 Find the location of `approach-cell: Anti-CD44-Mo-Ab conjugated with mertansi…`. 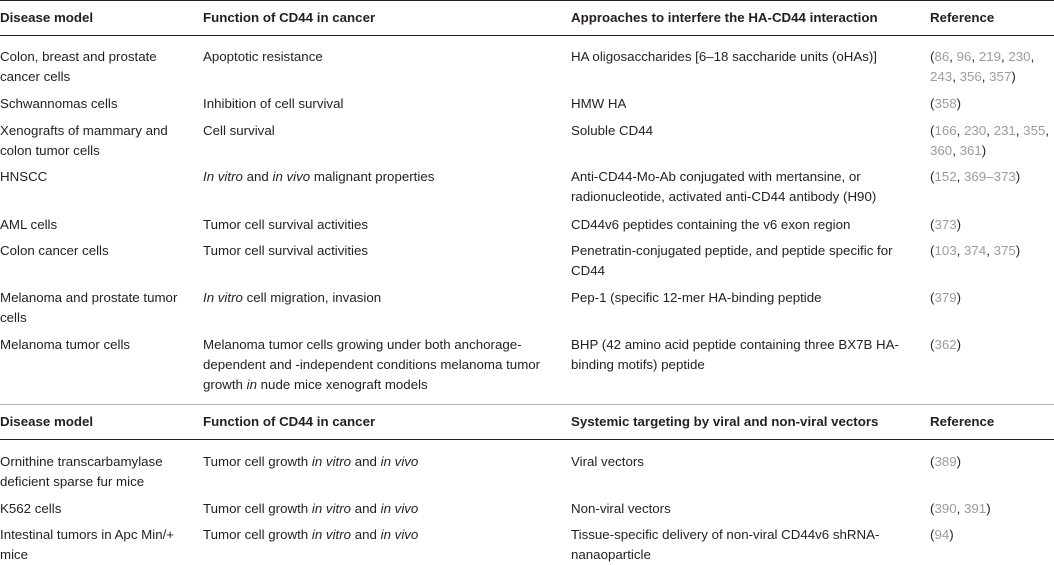

approach-cell: Anti-CD44-Mo-Ab conjugated with mertansi… is located at coordinates (724, 186).